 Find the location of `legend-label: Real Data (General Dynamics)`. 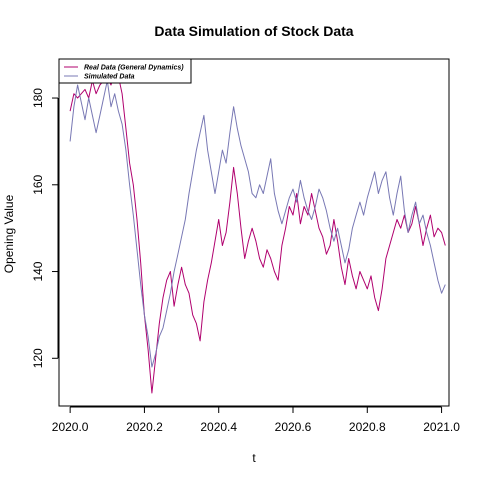

legend-label: Real Data (General Dynamics) is located at coordinates (134, 68).